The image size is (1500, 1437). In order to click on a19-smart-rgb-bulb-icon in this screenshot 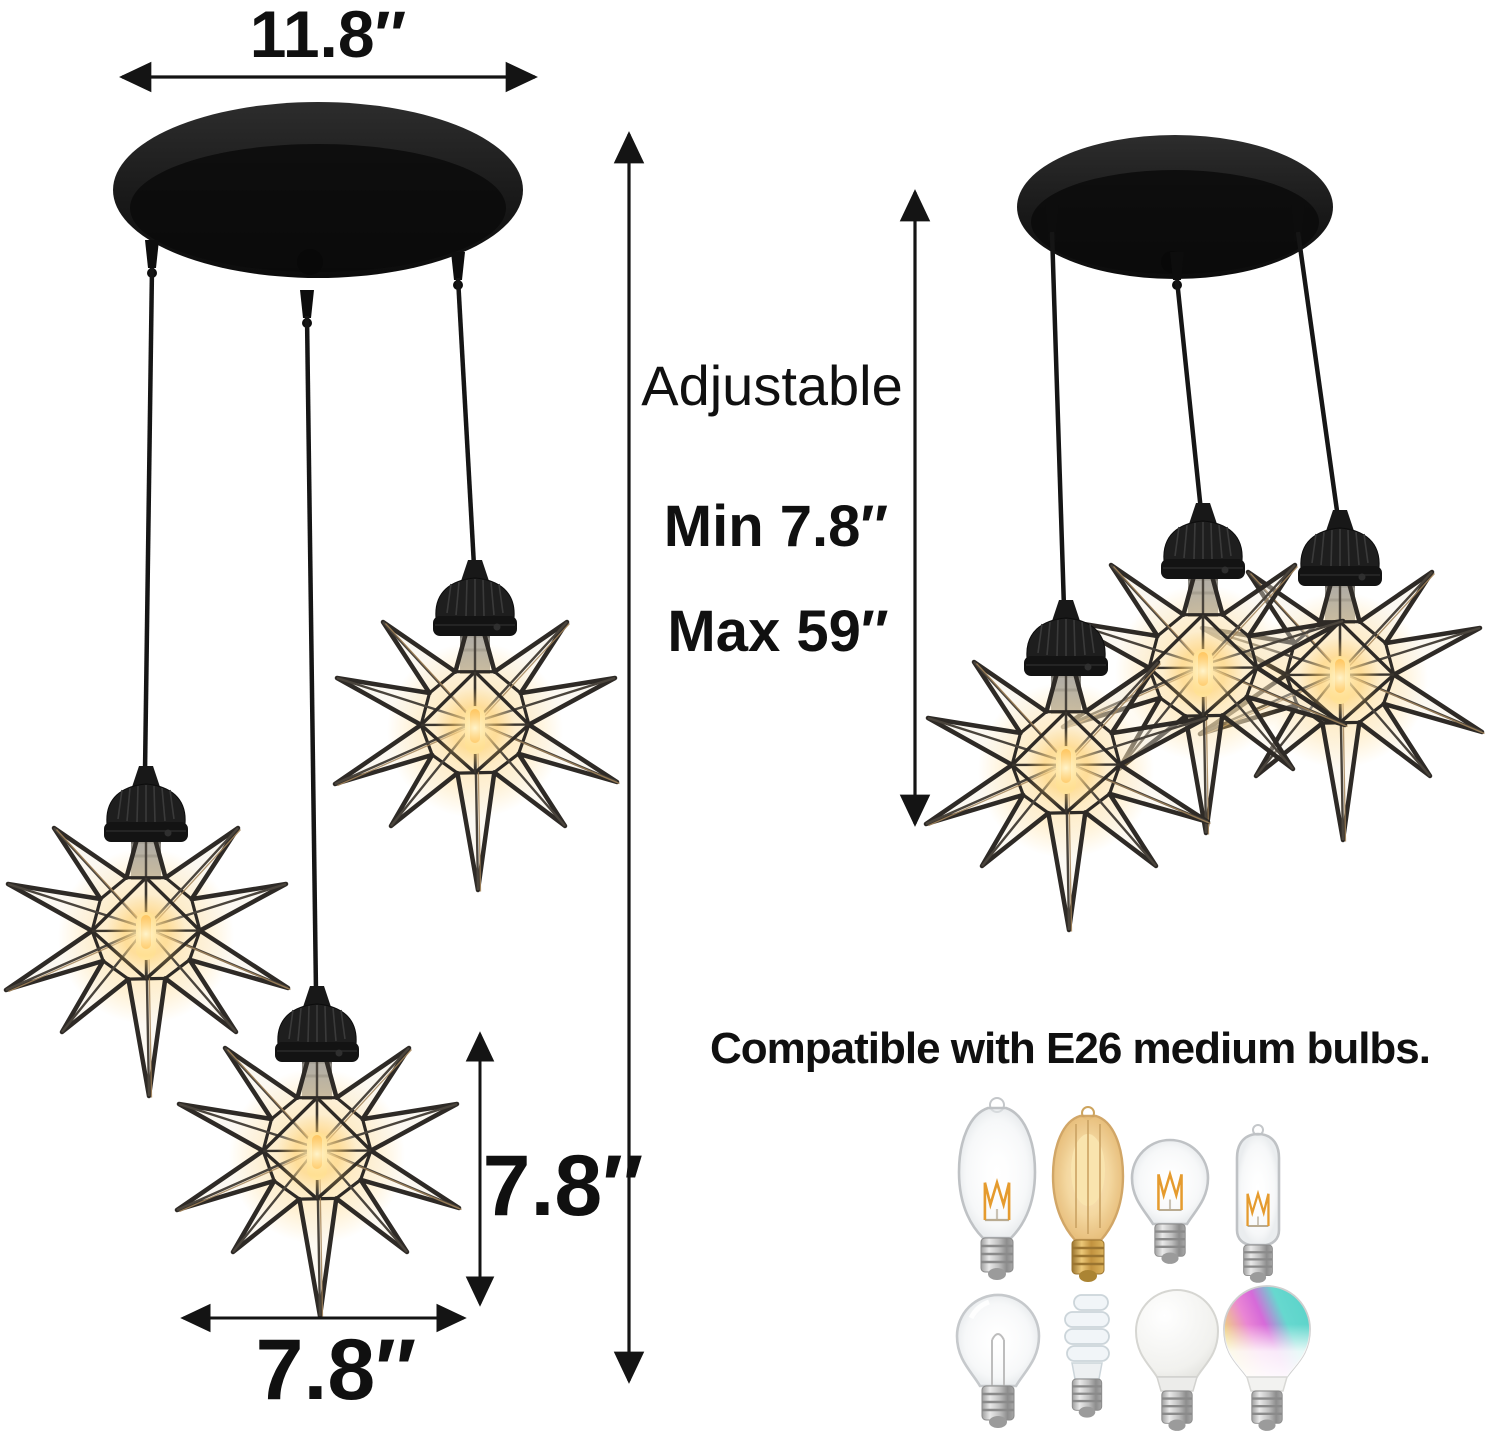, I will do `click(1267, 1359)`.